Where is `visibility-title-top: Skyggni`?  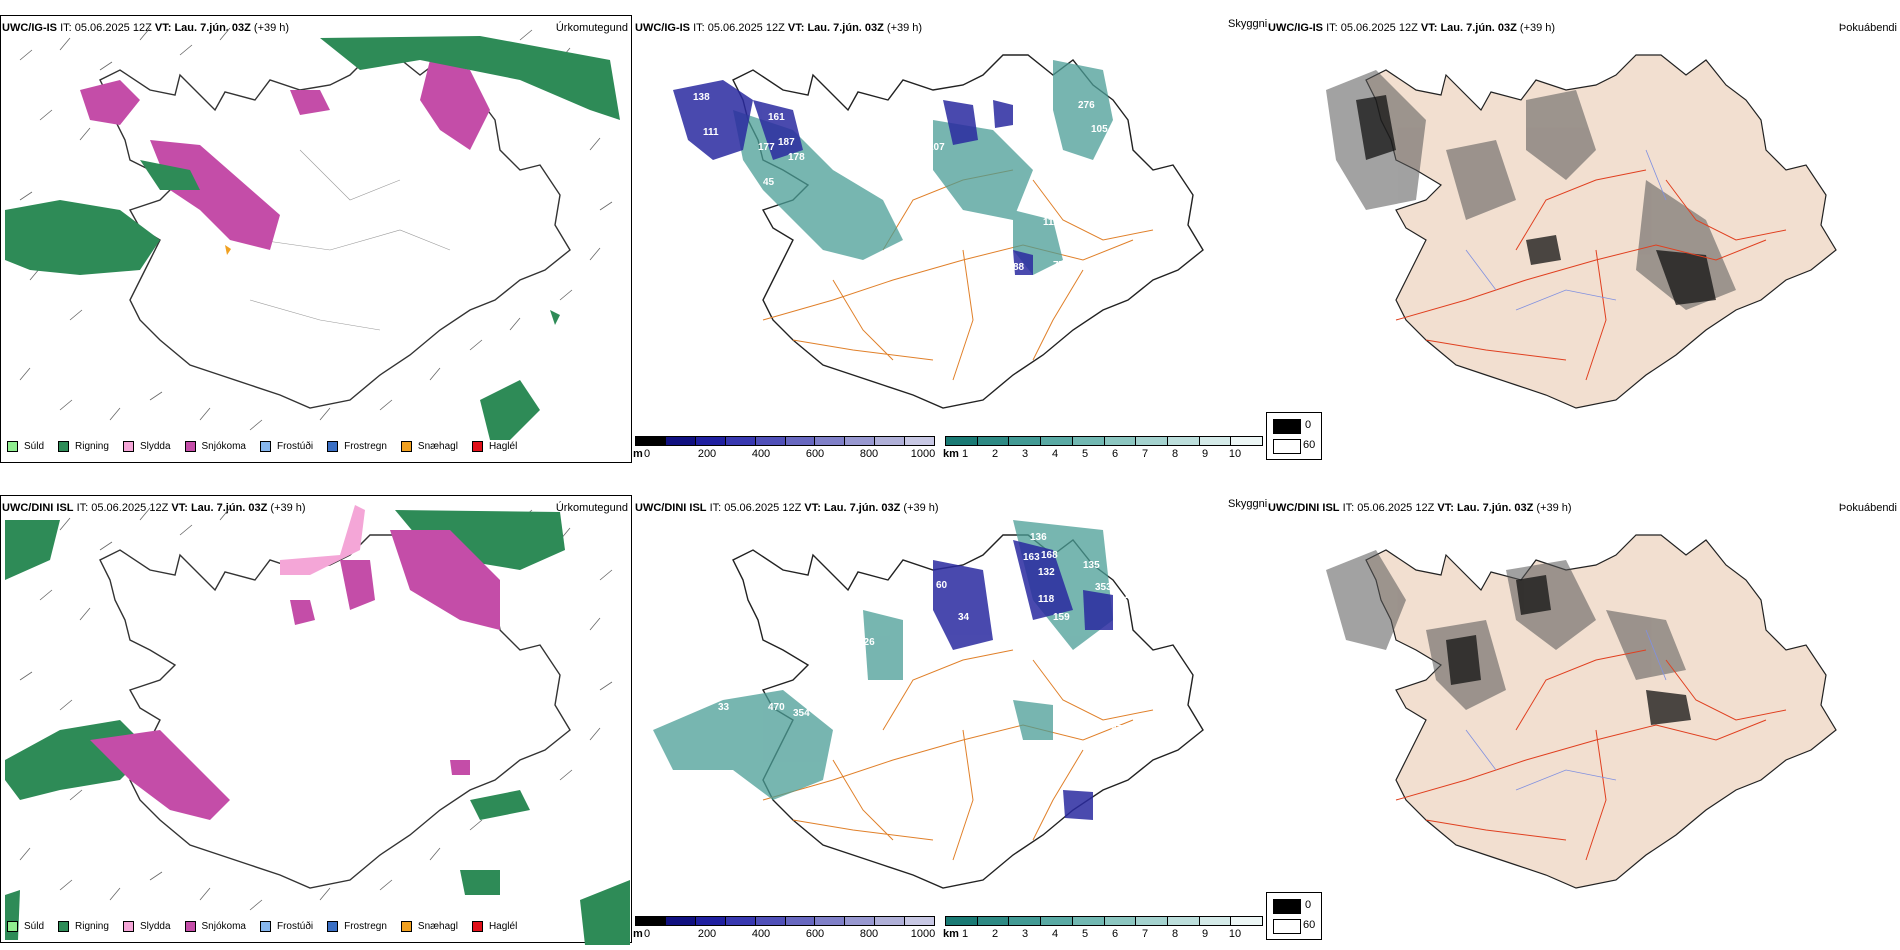
visibility-title-top: Skyggni is located at coordinates (1248, 24).